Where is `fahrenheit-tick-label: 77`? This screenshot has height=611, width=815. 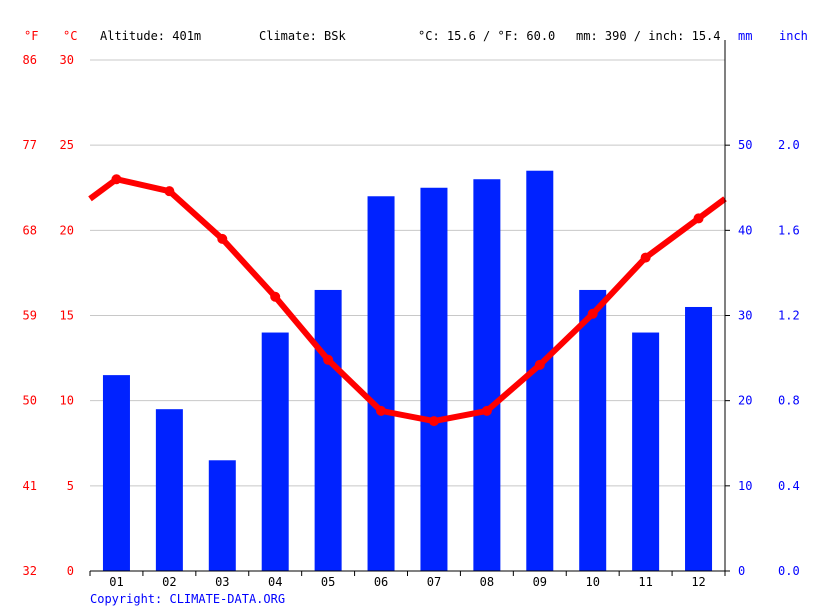 fahrenheit-tick-label: 77 is located at coordinates (30, 145).